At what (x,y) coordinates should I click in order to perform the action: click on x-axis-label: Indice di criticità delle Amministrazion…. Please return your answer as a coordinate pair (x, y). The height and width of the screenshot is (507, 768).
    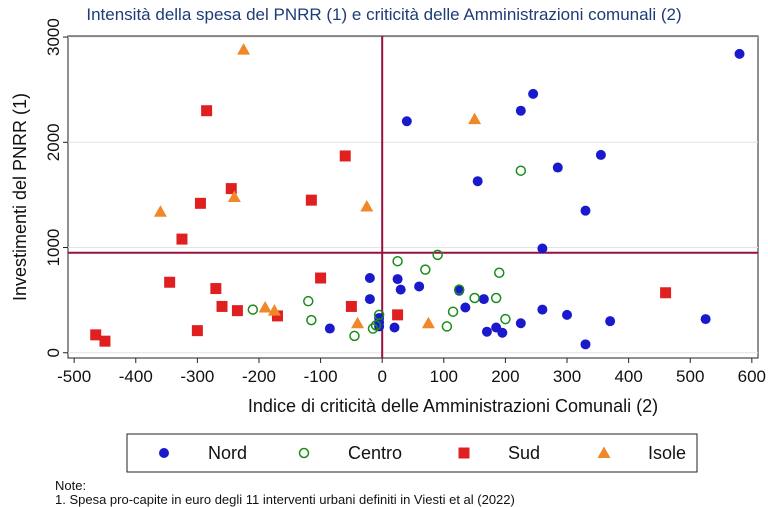
    Looking at the image, I should click on (453, 406).